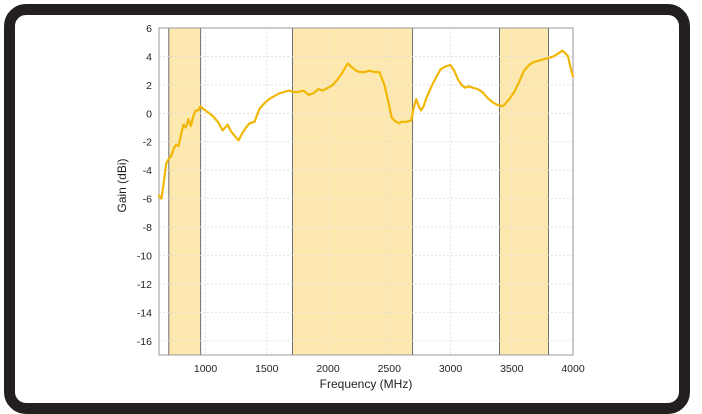  What do you see at coordinates (144, 313) in the screenshot?
I see `y-tick-label: -14` at bounding box center [144, 313].